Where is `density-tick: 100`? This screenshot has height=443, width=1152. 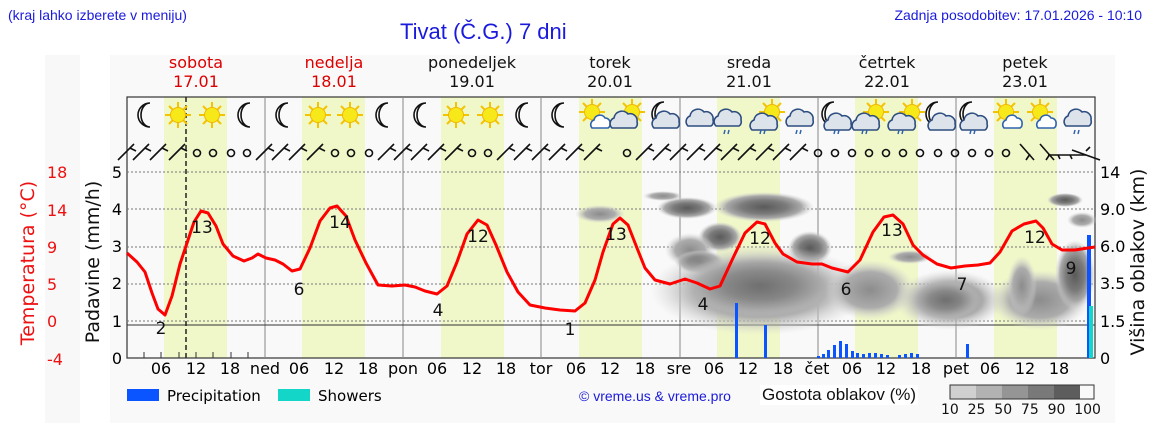
density-tick: 100 is located at coordinates (1087, 410).